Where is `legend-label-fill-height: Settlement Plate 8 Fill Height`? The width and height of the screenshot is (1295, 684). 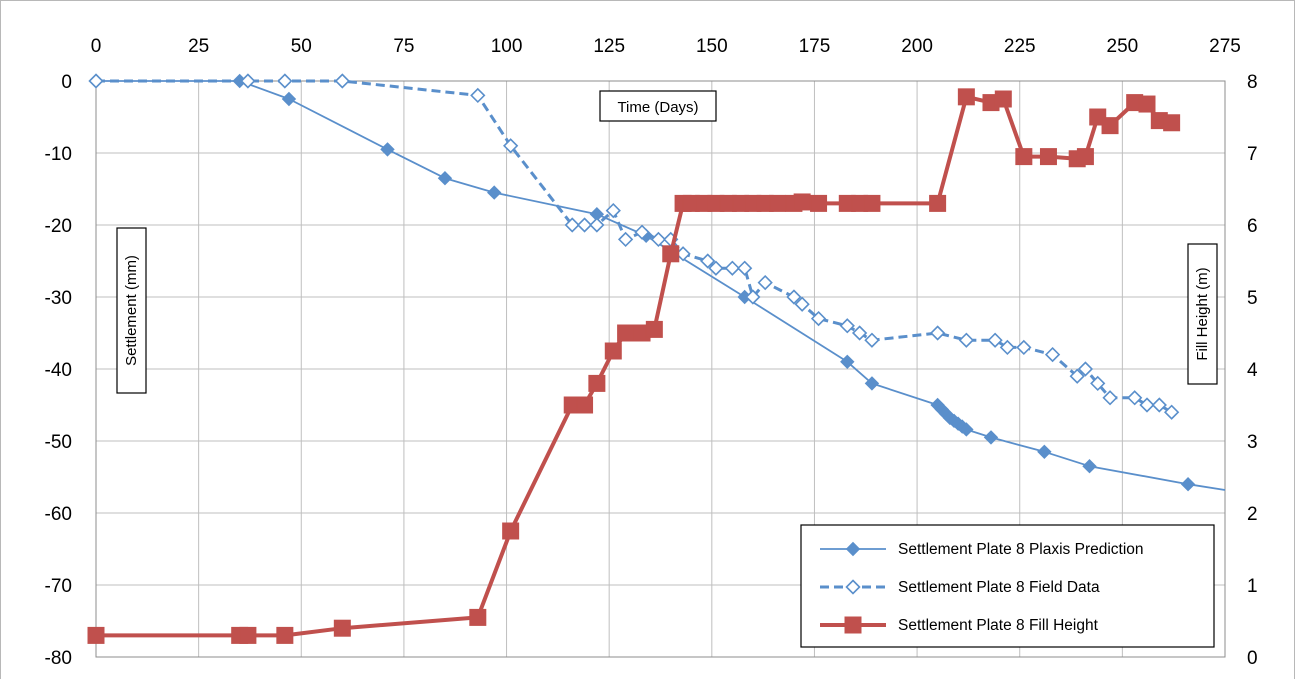 legend-label-fill-height: Settlement Plate 8 Fill Height is located at coordinates (998, 625).